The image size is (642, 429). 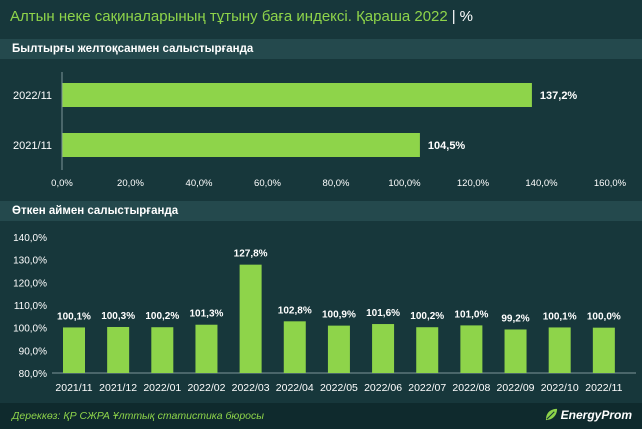 I want to click on h-value-label: 137,2%, so click(x=559, y=96).